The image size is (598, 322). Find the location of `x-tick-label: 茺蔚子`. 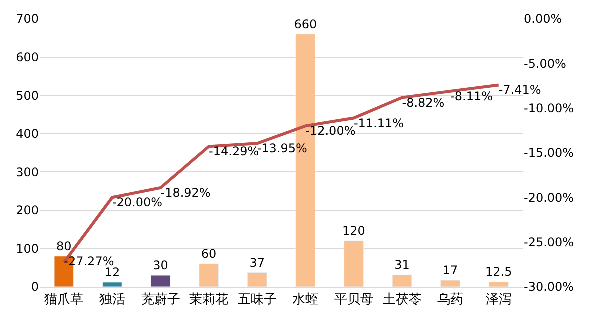

x-tick-label: 茺蔚子 is located at coordinates (160, 300).